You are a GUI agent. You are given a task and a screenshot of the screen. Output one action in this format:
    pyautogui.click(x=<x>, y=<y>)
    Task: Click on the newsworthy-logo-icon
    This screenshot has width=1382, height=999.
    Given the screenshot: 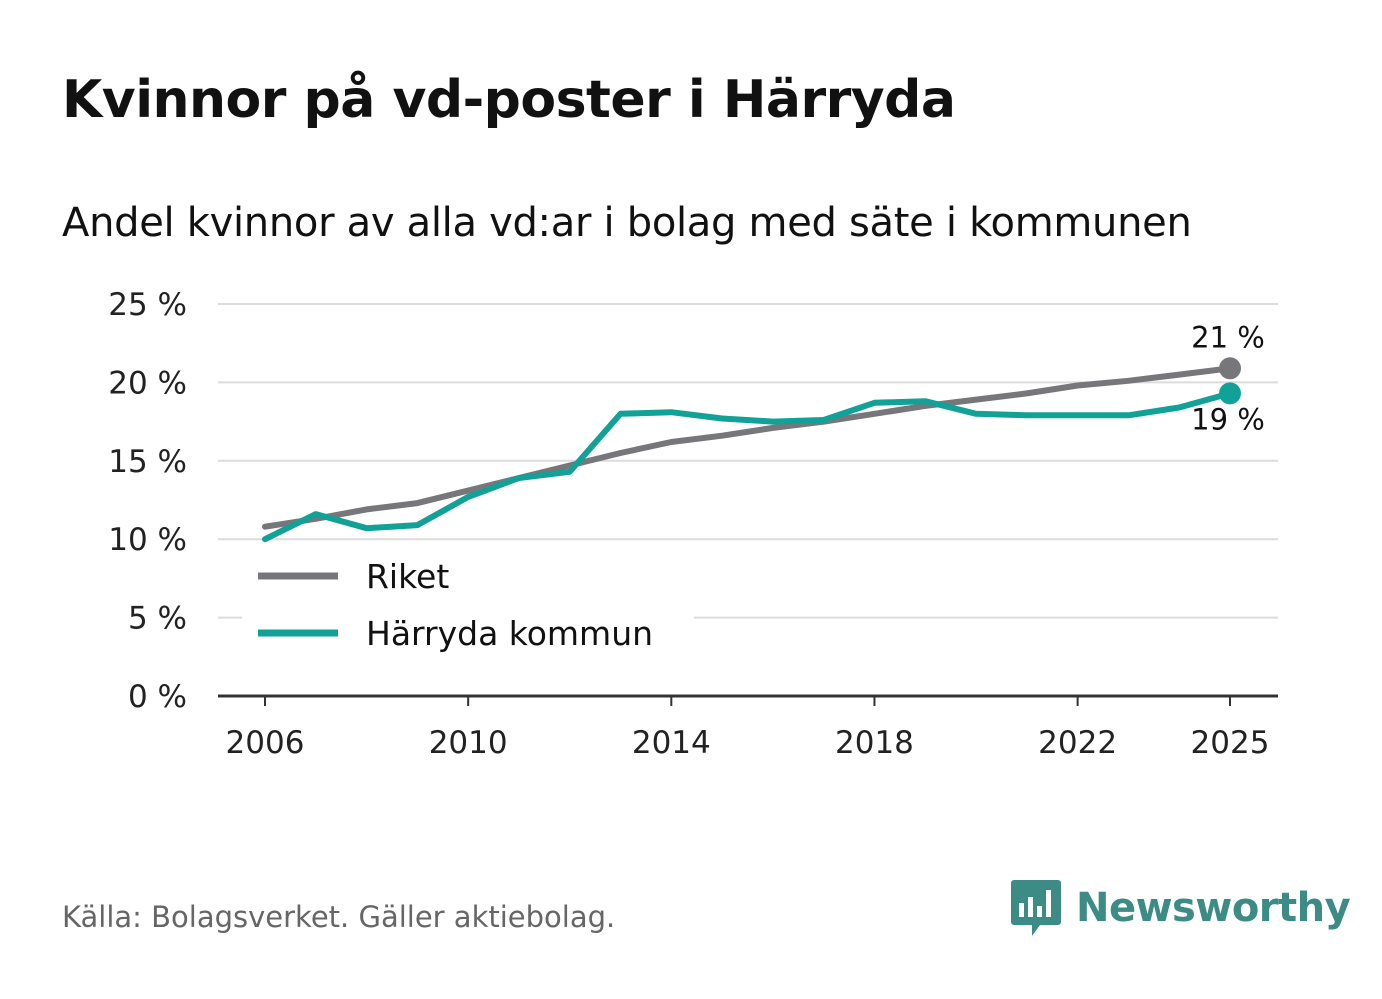 What is the action you would take?
    pyautogui.click(x=1036, y=908)
    